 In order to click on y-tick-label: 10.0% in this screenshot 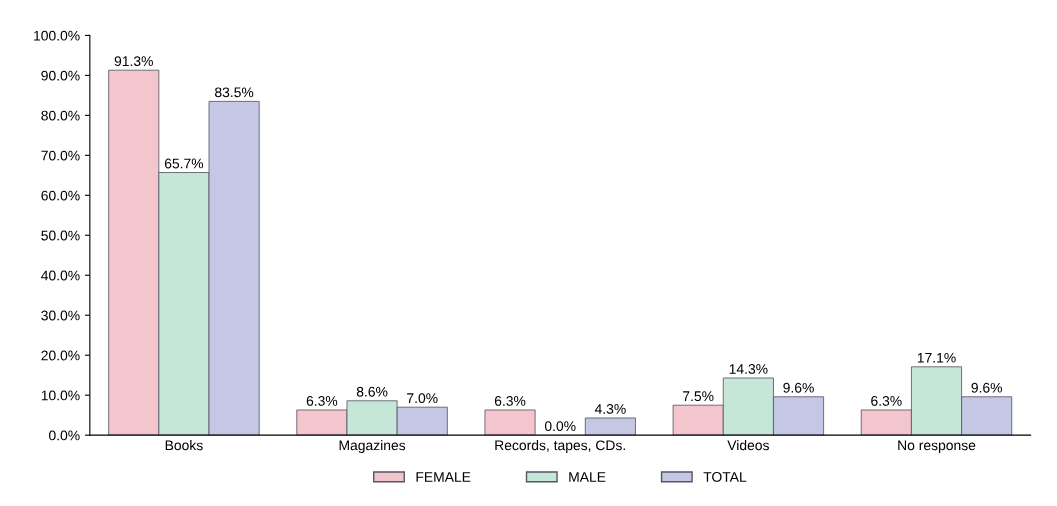, I will do `click(60, 395)`.